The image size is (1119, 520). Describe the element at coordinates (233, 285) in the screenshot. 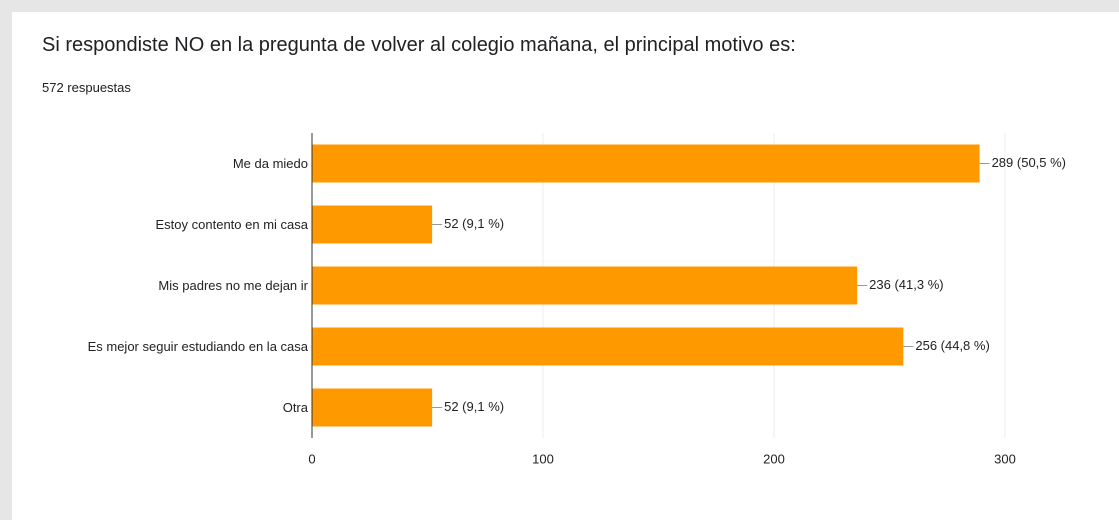

I see `y-tick-label: Mis padres no me dejan ir` at that location.